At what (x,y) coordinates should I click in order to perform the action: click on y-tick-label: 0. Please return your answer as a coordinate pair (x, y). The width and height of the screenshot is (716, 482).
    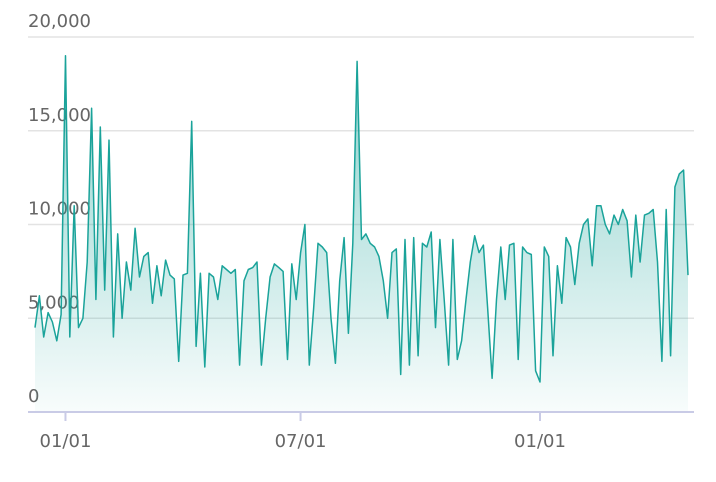
    Looking at the image, I should click on (33, 396).